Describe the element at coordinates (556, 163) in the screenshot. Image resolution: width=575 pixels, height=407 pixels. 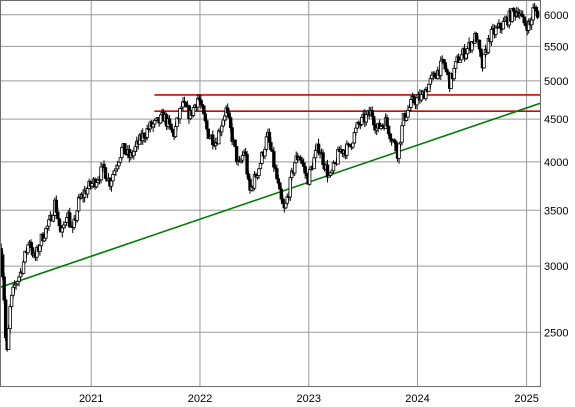
I see `y-tick-label: 4000` at that location.